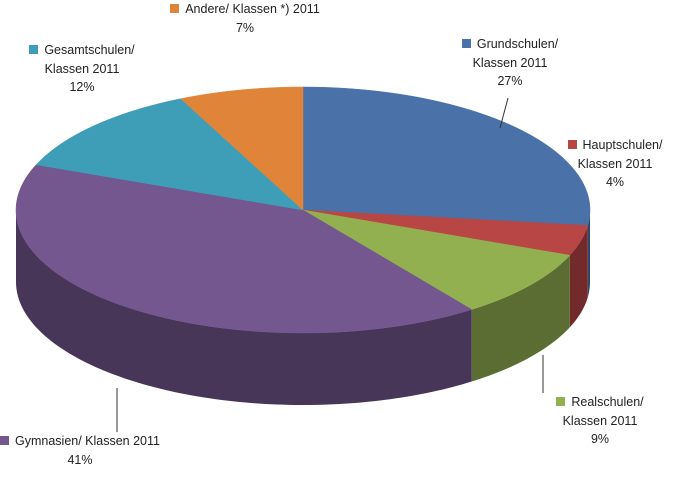 The height and width of the screenshot is (492, 673). Describe the element at coordinates (252, 9) in the screenshot. I see `category-label: Andere/ Klassen *) 2011` at that location.